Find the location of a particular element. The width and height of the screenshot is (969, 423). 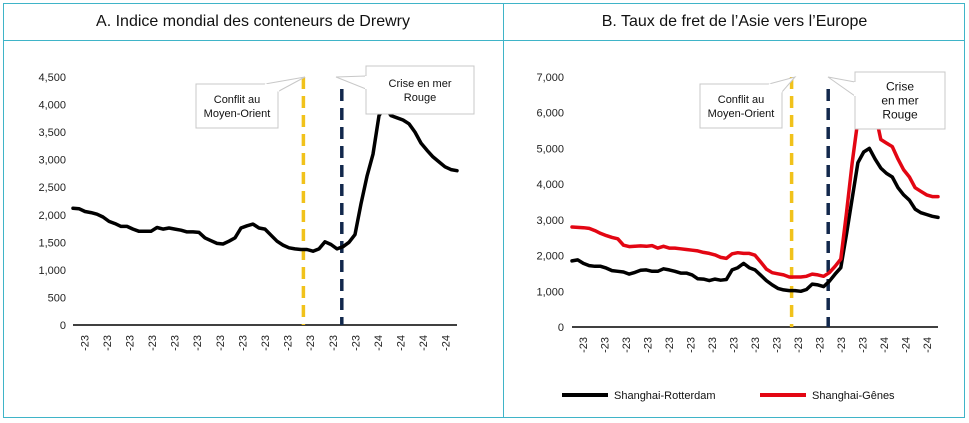

annotation-text: en mer is located at coordinates (899, 101).